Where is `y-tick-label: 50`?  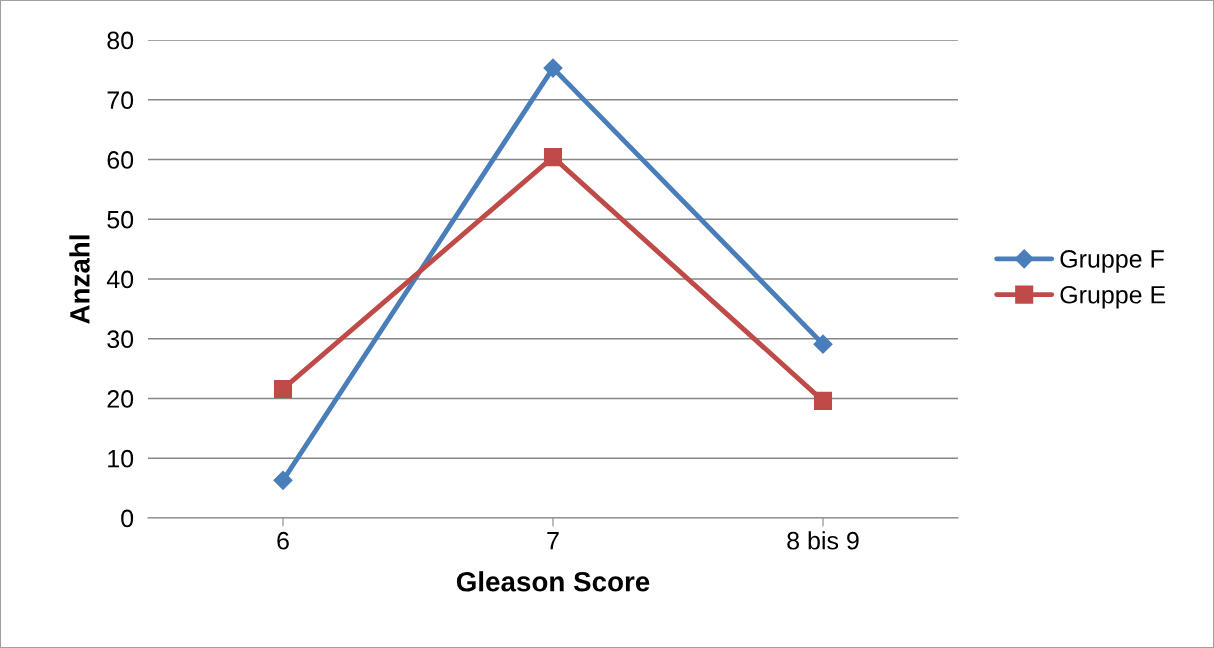 y-tick-label: 50 is located at coordinates (120, 219).